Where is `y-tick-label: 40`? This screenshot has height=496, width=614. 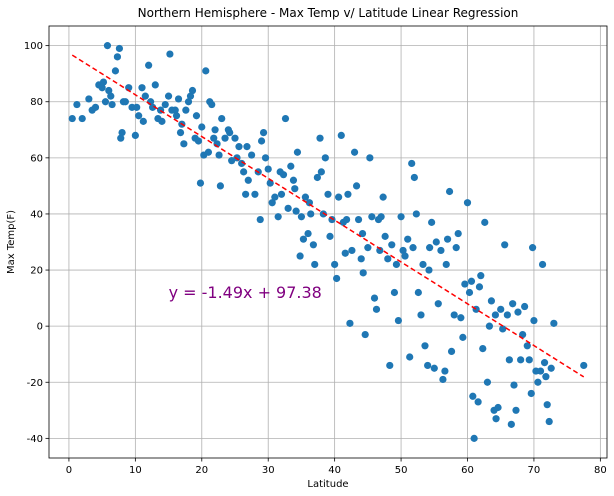 y-tick-label: 40 is located at coordinates (36, 214).